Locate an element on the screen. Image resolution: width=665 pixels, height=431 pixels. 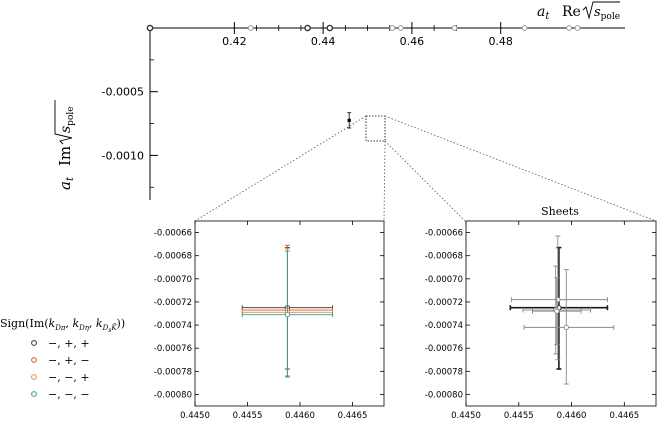
legend-entry: −, −, − is located at coordinates (60, 394).